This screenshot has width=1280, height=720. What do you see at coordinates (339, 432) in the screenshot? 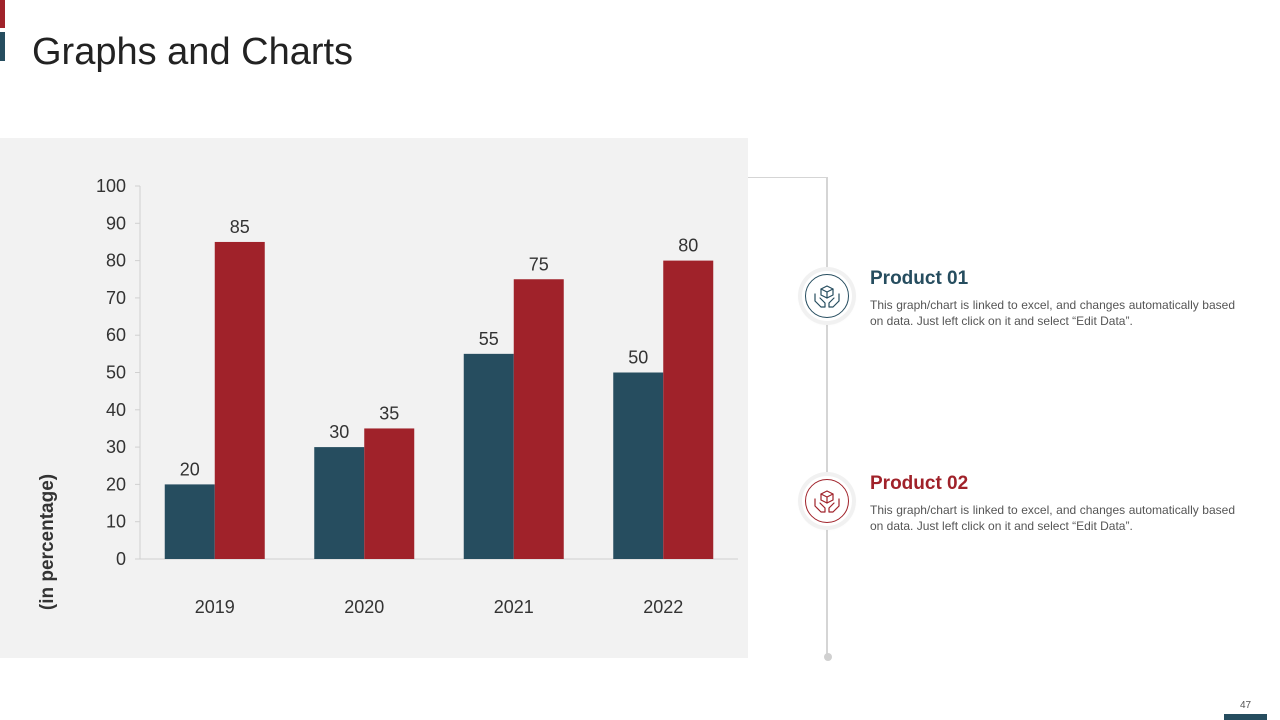
I see `data-label: 30` at bounding box center [339, 432].